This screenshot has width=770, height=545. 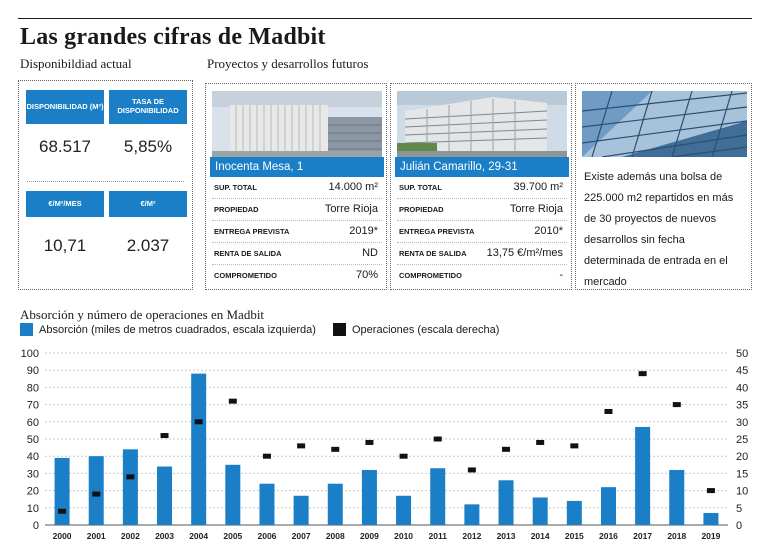 I want to click on row-value: 70%, so click(x=366, y=275).